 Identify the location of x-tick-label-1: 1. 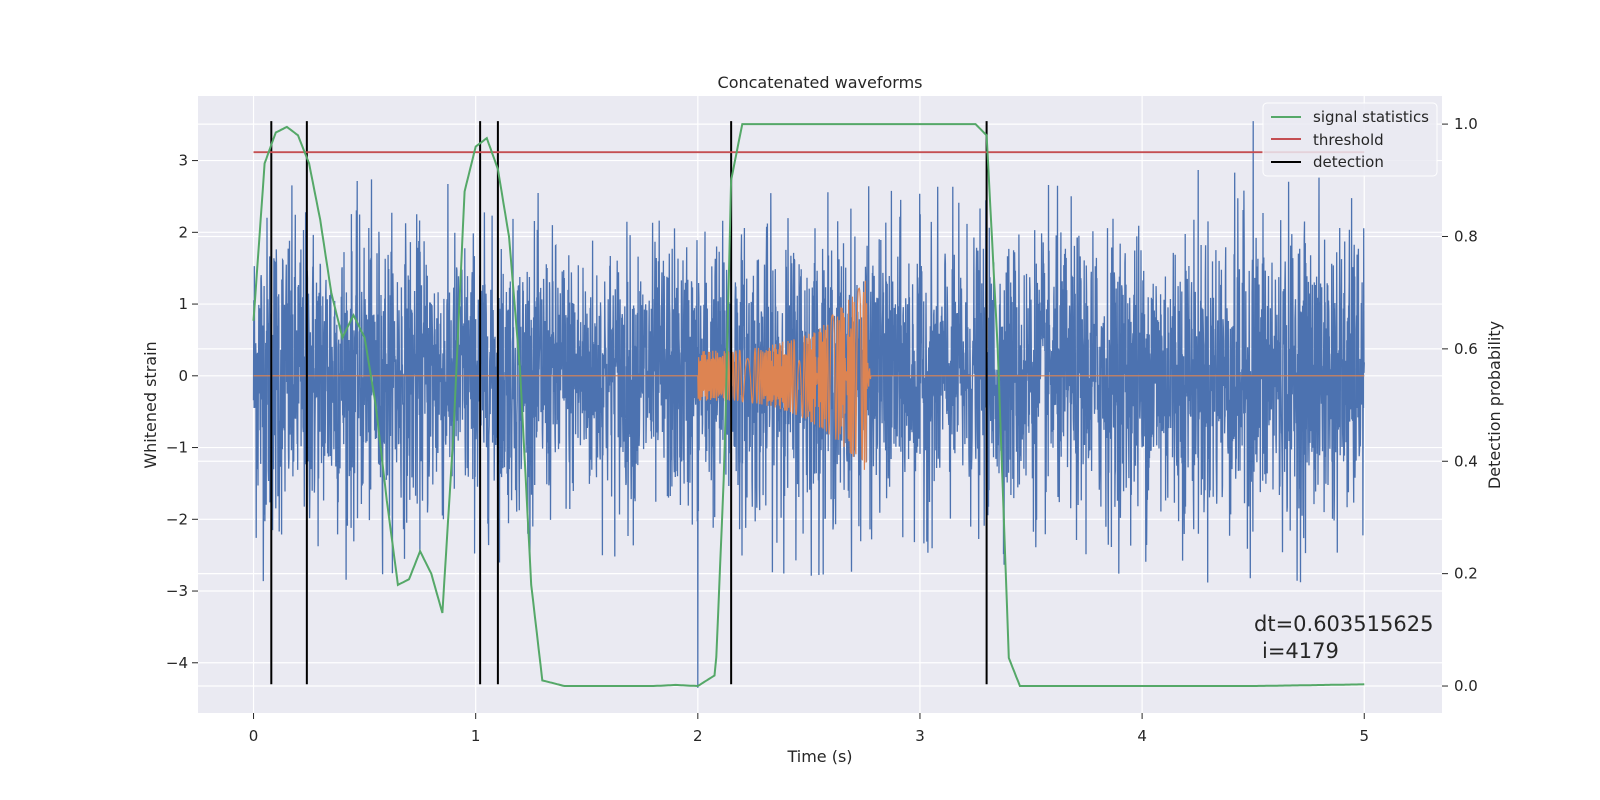
(476, 736).